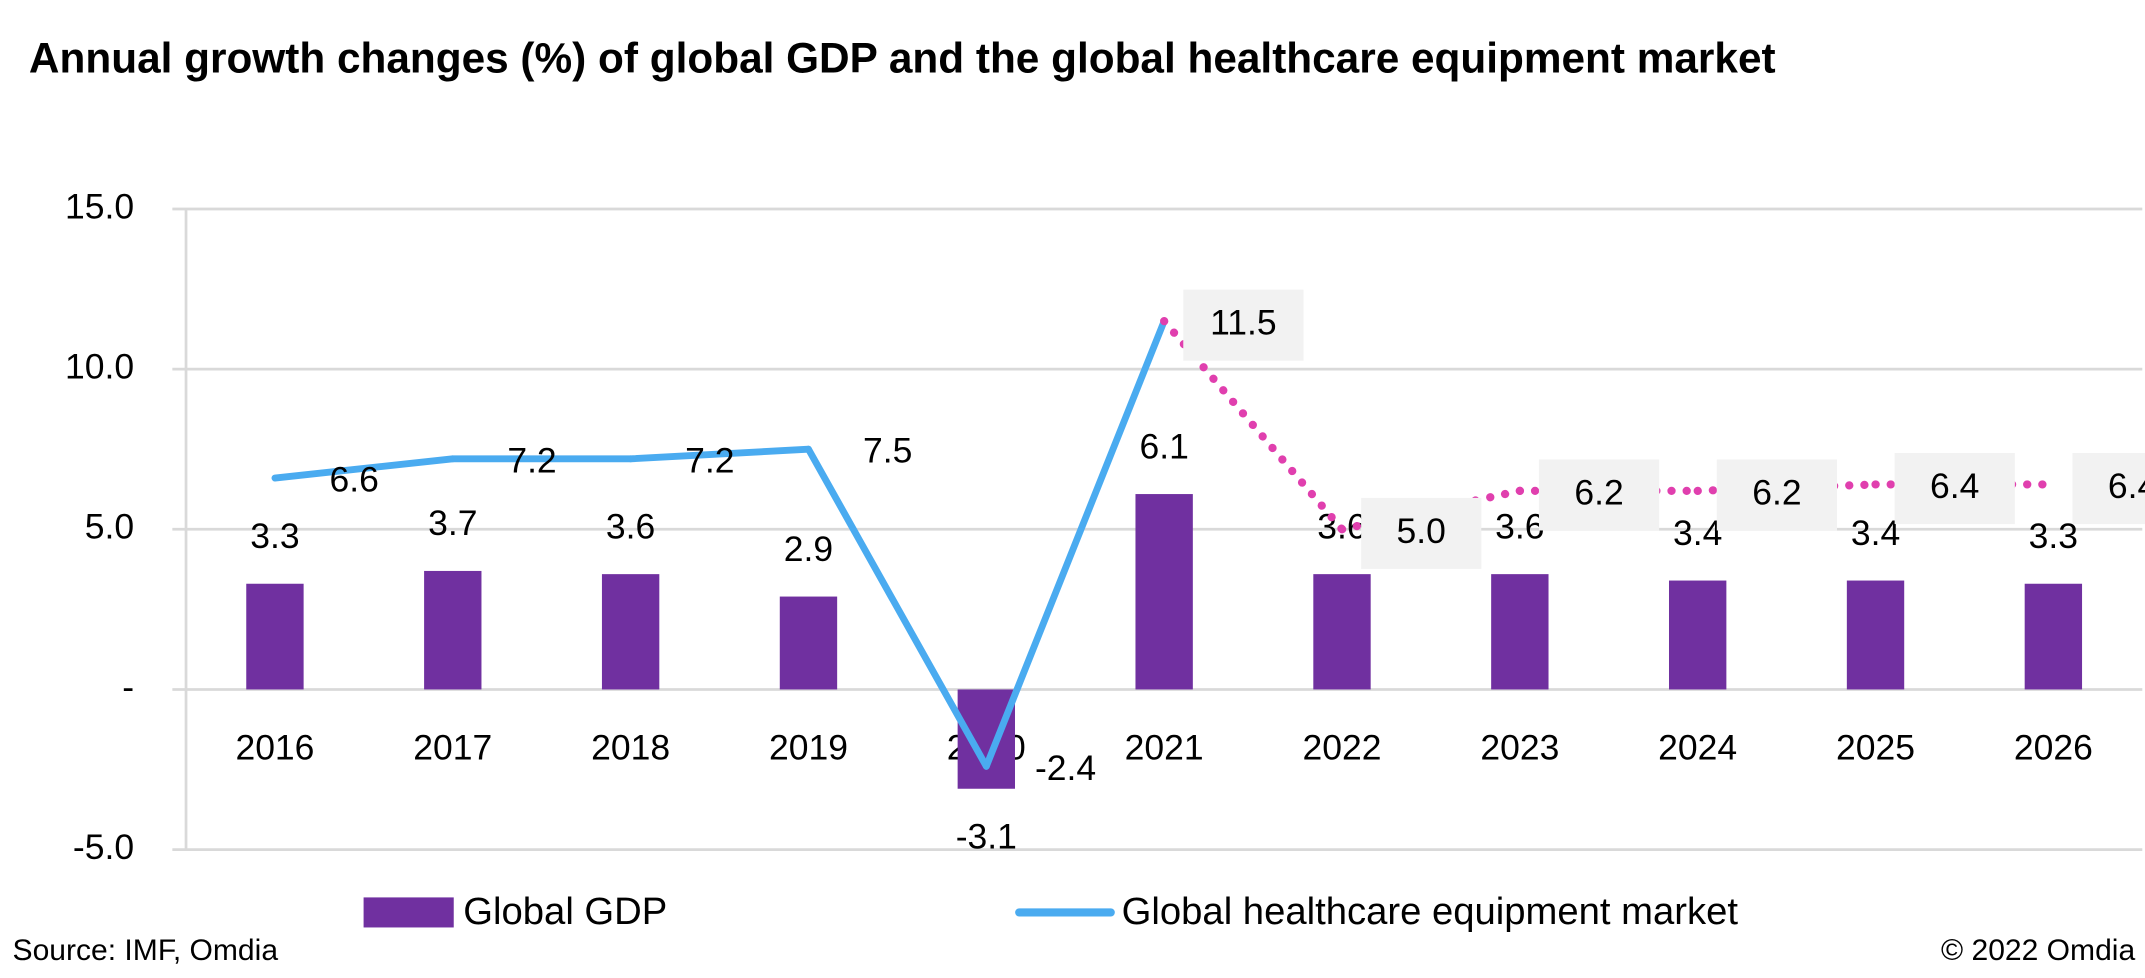 The width and height of the screenshot is (2145, 978). What do you see at coordinates (808, 747) in the screenshot?
I see `x-tick-label: 2019` at bounding box center [808, 747].